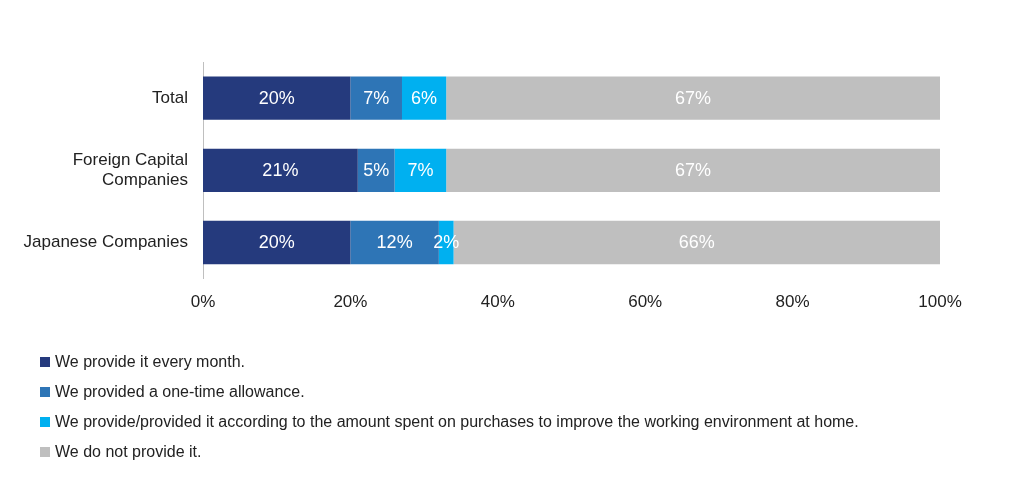 This screenshot has width=1022, height=497. I want to click on legend-label: We provide/provided it according to the amount spent on purchases to improve the working environment at home., so click(457, 422).